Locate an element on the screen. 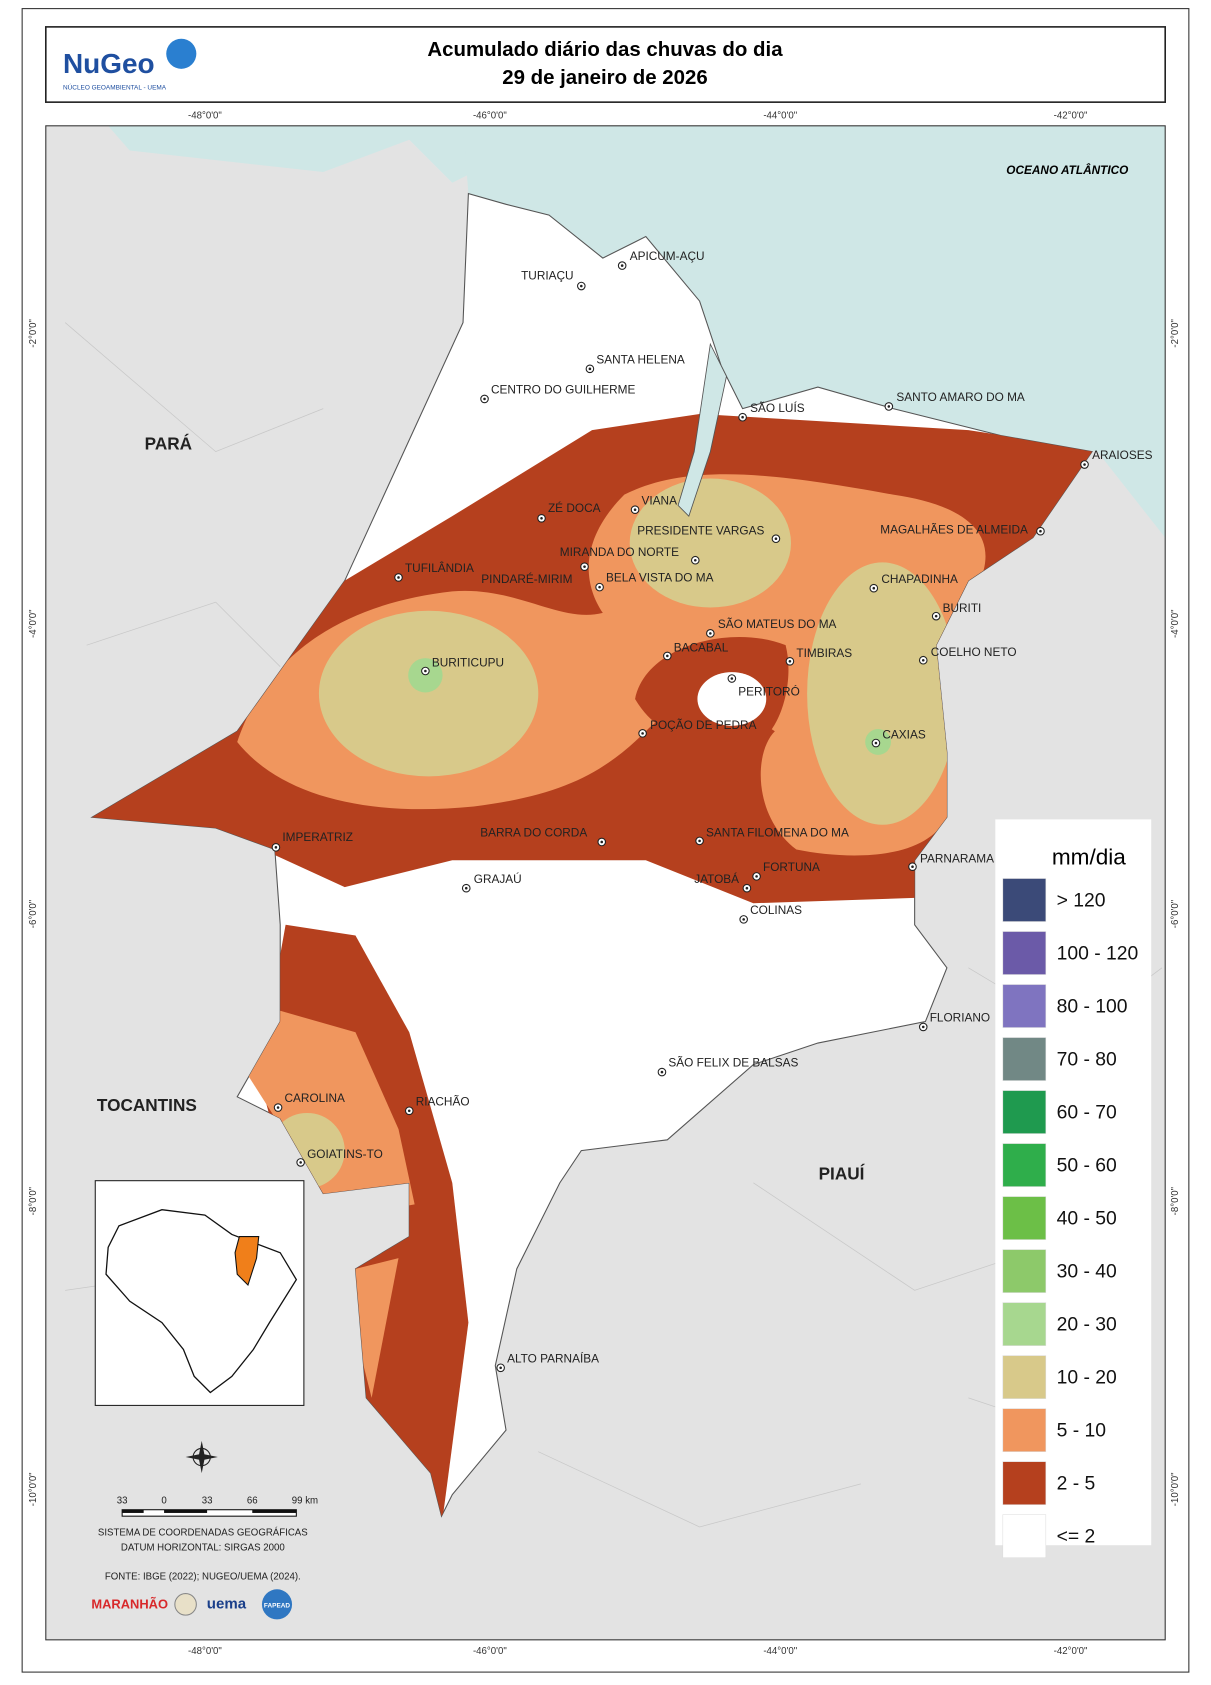 This screenshot has width=1211, height=1685. legend-title: mm/dia is located at coordinates (1089, 857).